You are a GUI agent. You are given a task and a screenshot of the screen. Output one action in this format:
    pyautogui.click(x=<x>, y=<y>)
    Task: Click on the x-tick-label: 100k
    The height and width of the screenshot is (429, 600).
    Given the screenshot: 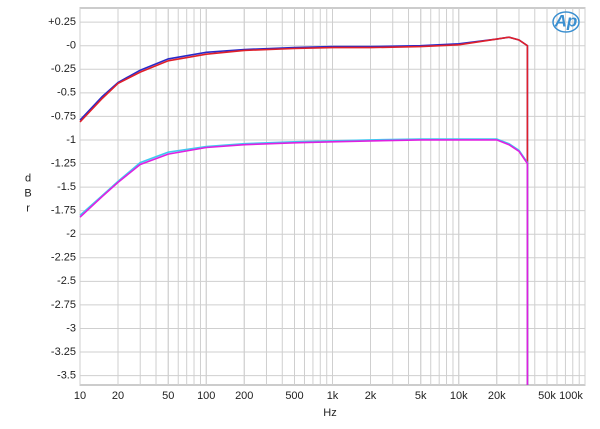 What is the action you would take?
    pyautogui.click(x=571, y=396)
    